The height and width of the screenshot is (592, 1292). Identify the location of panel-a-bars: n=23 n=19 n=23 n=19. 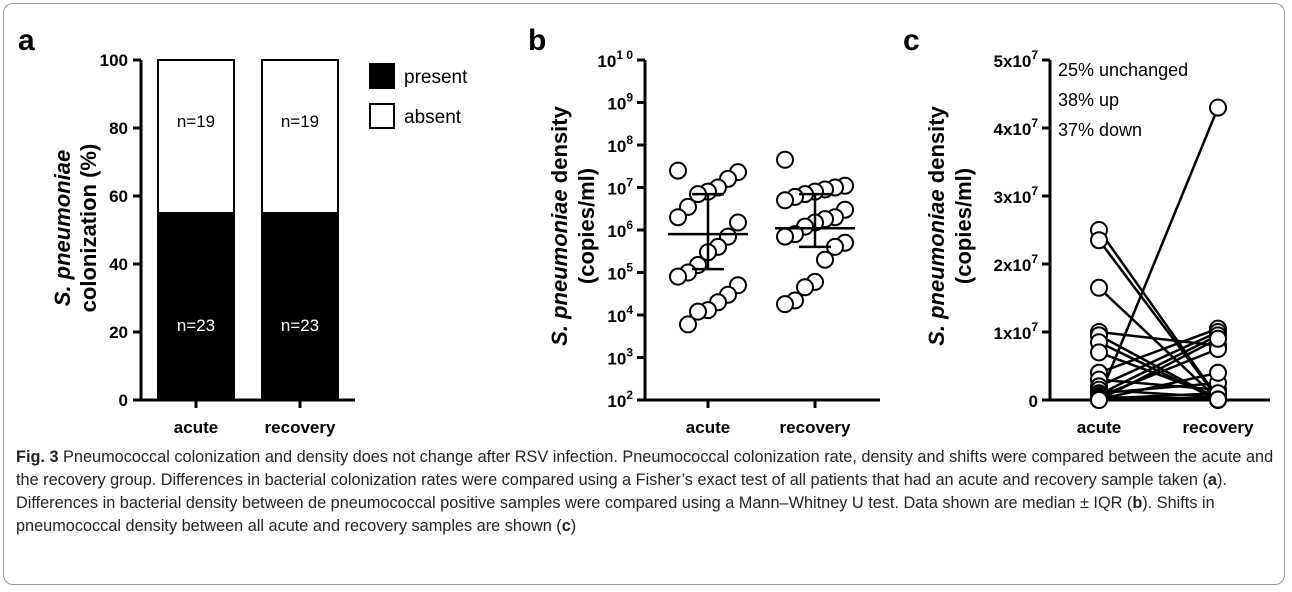
(248, 230).